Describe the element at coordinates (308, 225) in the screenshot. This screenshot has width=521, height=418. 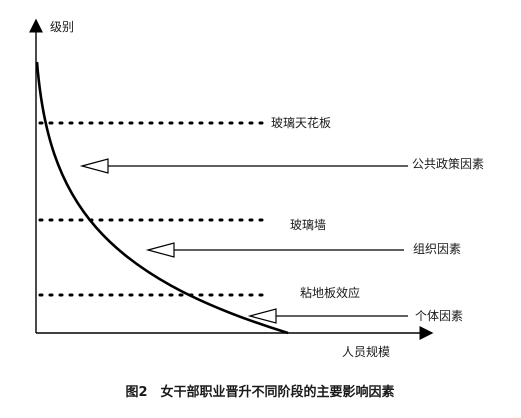
I see `level-label-glass-wall: 玻璃墙` at that location.